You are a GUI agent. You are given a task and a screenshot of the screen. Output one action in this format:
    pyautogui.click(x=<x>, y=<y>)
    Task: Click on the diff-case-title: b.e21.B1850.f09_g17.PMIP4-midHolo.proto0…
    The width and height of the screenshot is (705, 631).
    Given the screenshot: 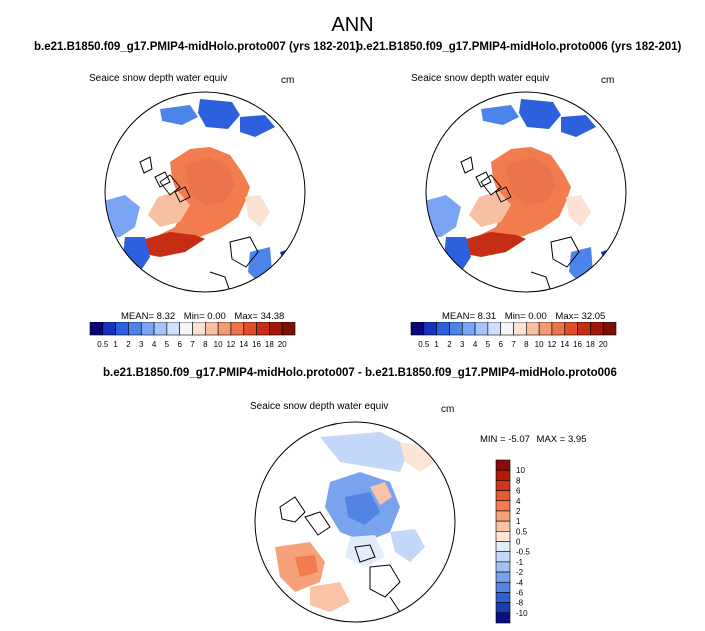 What is the action you would take?
    pyautogui.click(x=360, y=373)
    